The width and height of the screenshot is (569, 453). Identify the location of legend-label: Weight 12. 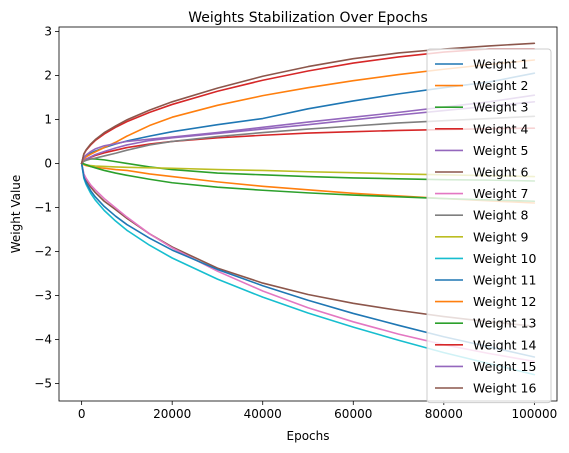
(504, 301).